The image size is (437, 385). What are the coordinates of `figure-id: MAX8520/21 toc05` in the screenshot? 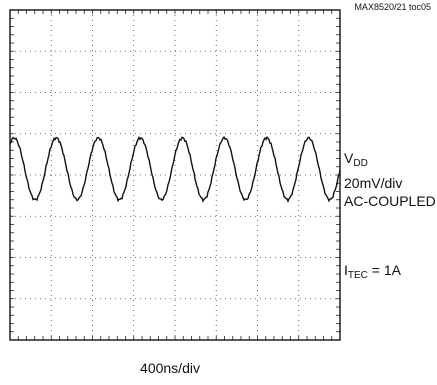 It's located at (392, 7).